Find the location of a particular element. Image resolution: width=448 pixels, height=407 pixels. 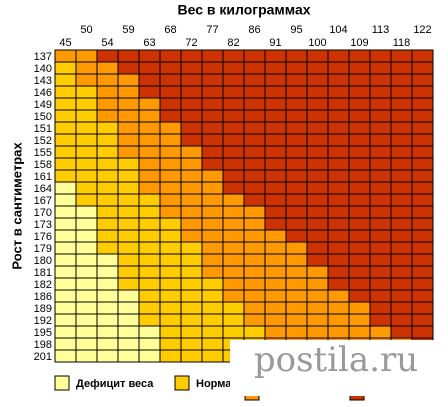

x-tick-label: 59 is located at coordinates (128, 30).